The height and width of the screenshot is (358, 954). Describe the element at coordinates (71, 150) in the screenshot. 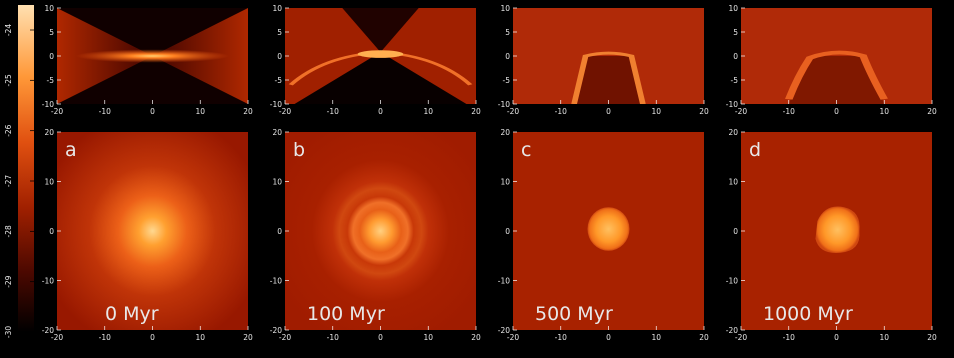

I see `panel-label: a` at that location.